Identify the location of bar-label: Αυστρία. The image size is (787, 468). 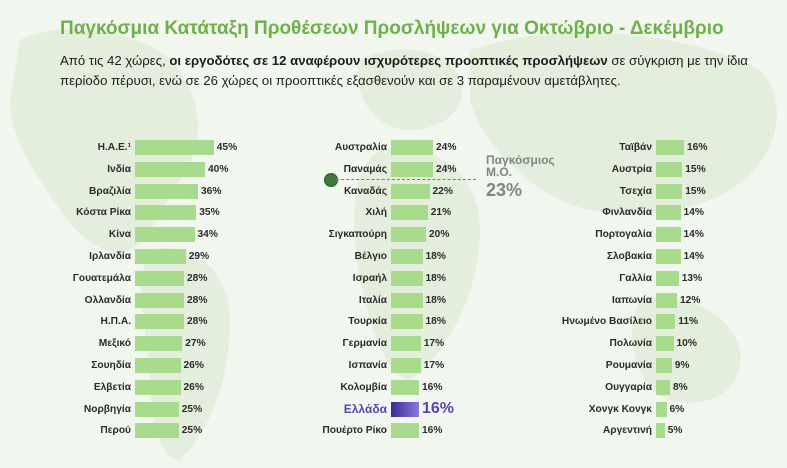
(631, 169).